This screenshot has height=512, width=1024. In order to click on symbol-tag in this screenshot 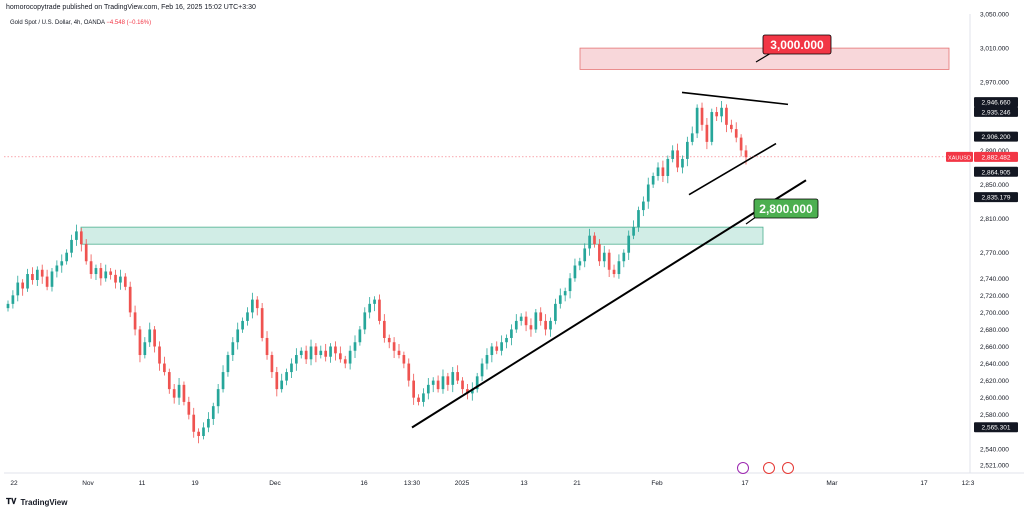, I will do `click(959, 156)`.